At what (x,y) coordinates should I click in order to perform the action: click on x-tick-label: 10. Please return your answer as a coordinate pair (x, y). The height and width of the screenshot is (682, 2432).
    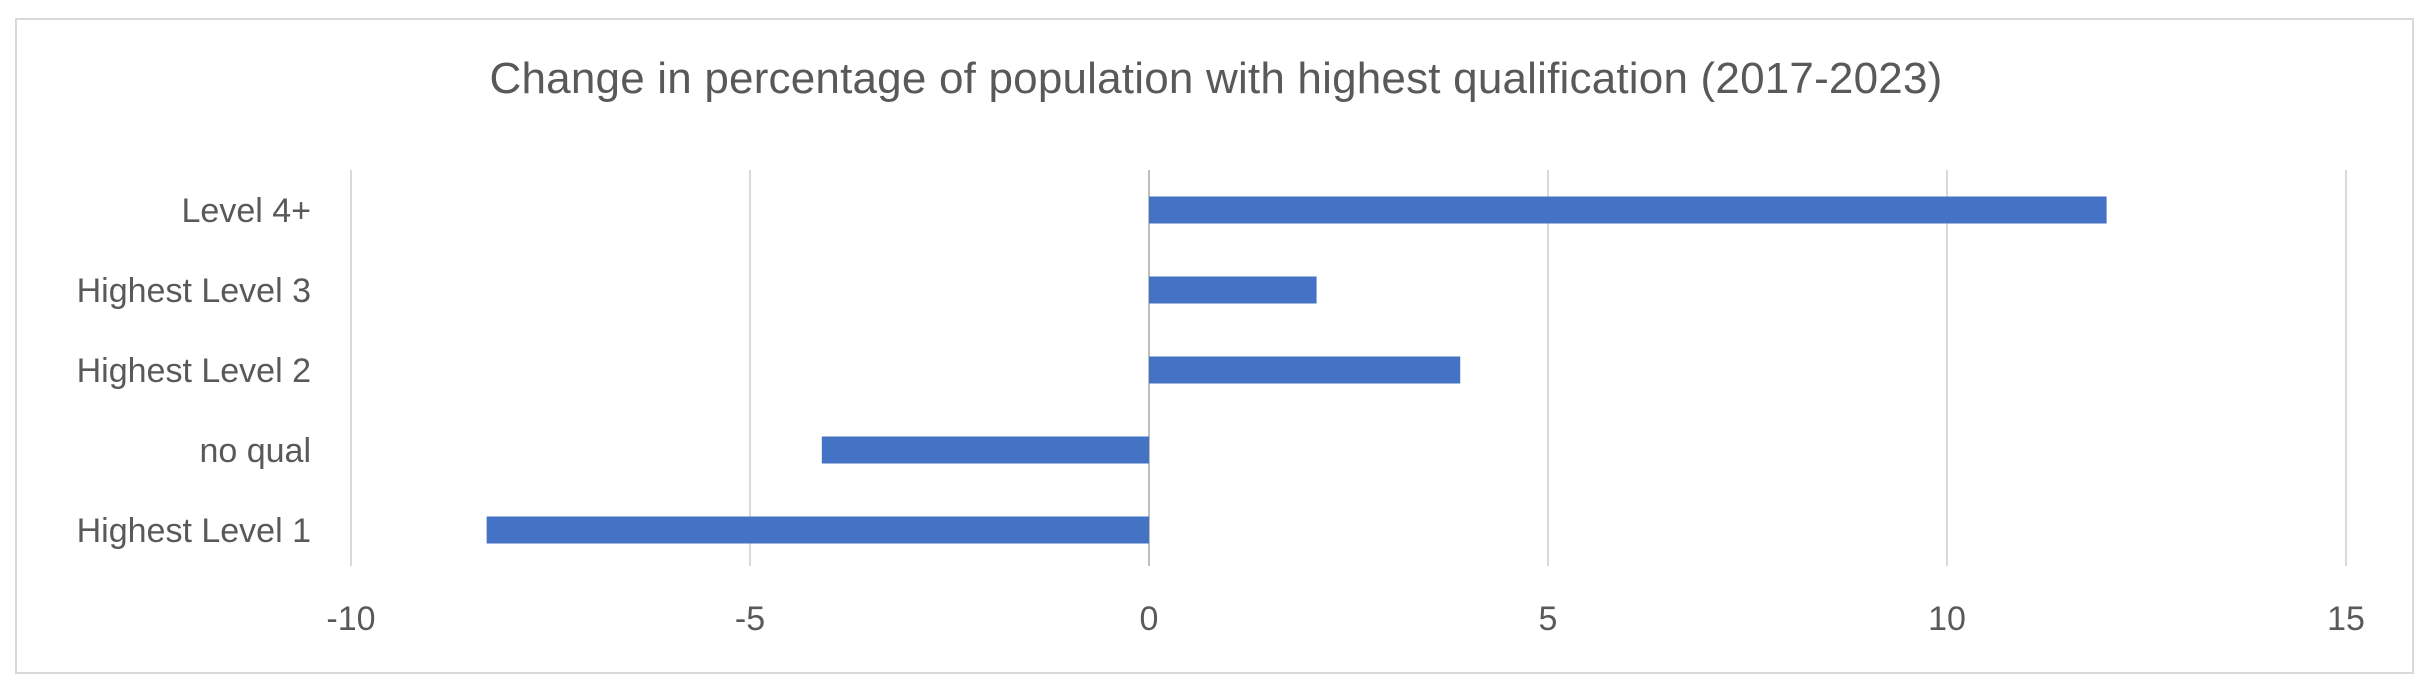
    Looking at the image, I should click on (1947, 619).